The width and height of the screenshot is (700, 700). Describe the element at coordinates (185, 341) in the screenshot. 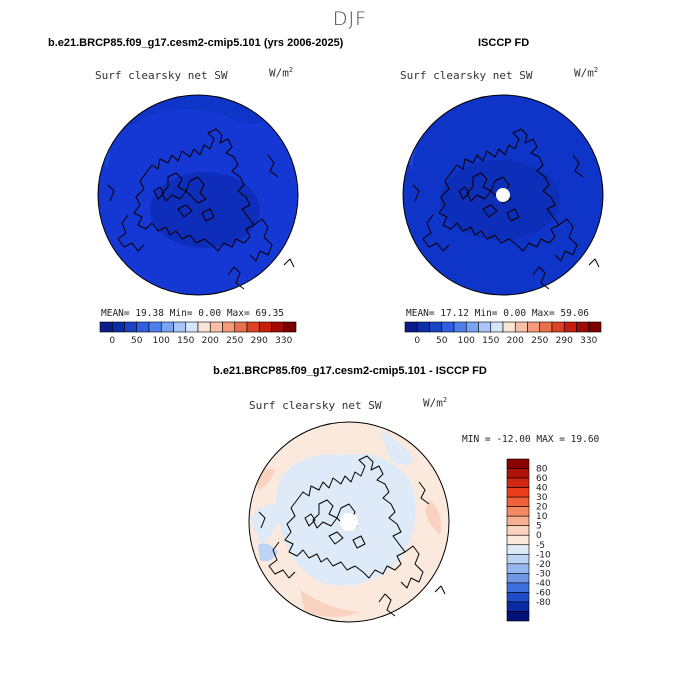

I see `model-colorbar-tick-label: 150` at that location.